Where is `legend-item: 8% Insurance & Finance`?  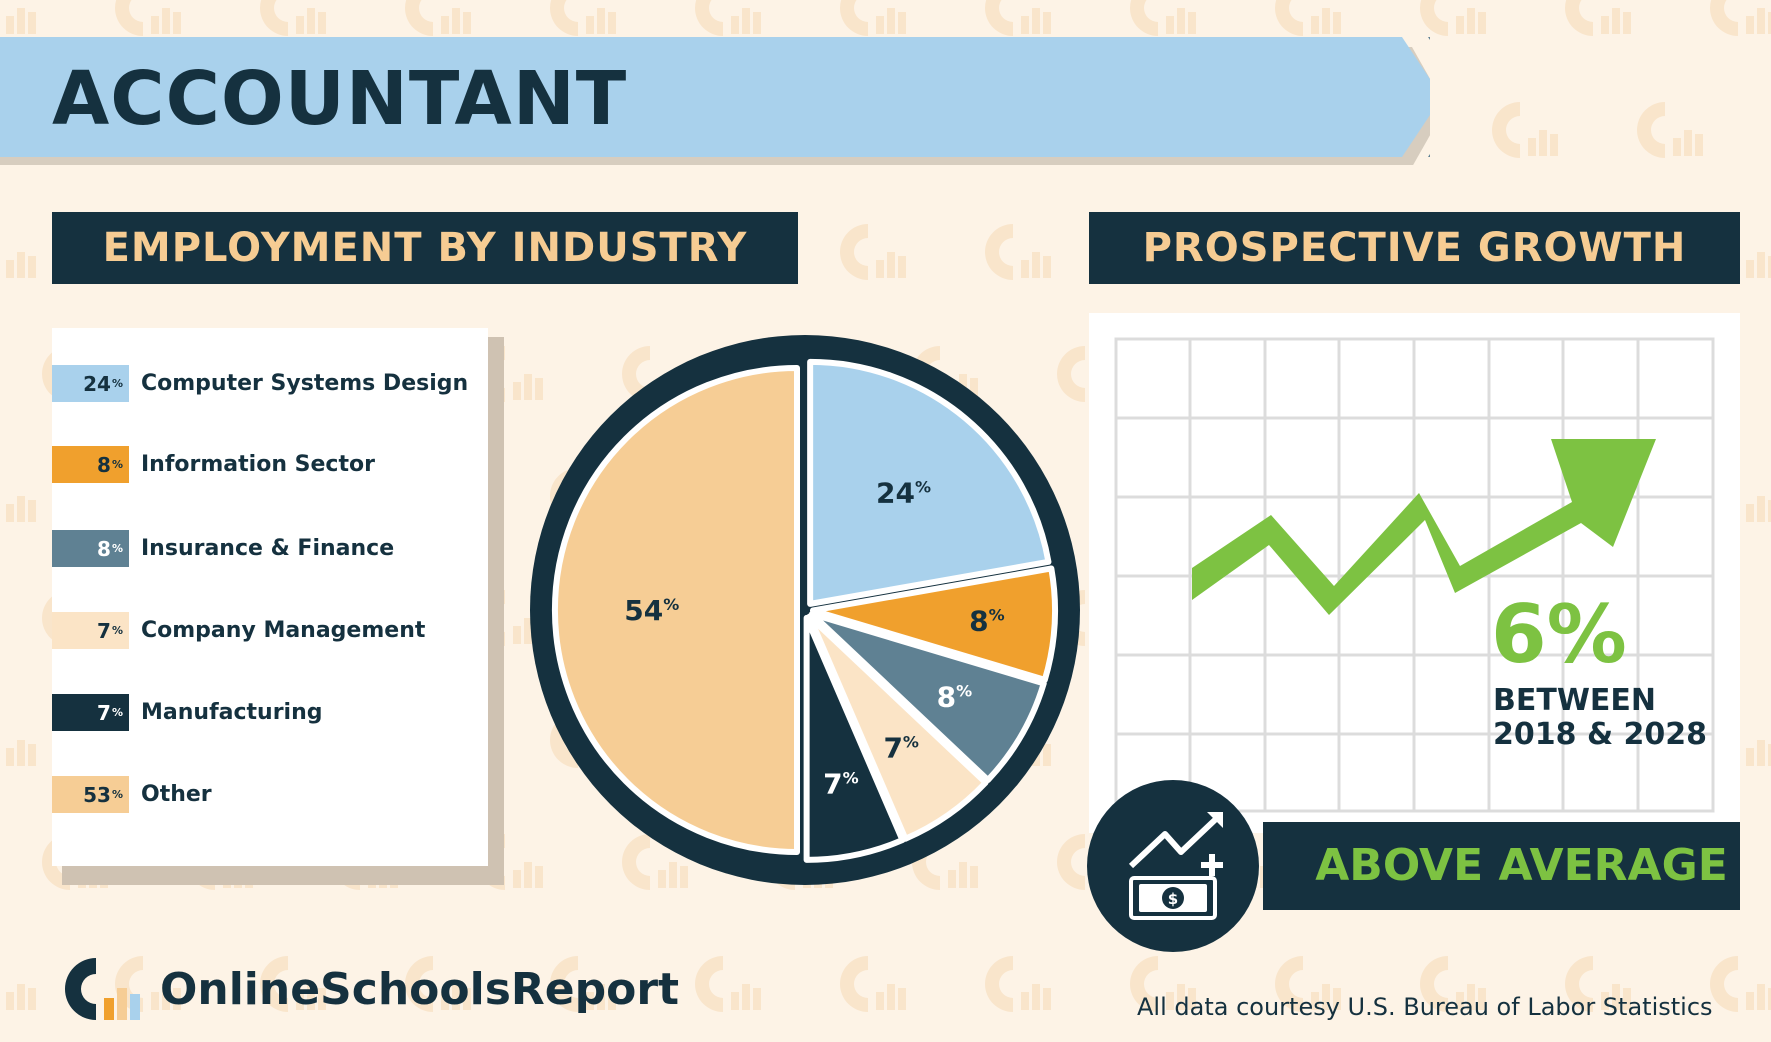 legend-item: 8% Insurance & Finance is located at coordinates (223, 548).